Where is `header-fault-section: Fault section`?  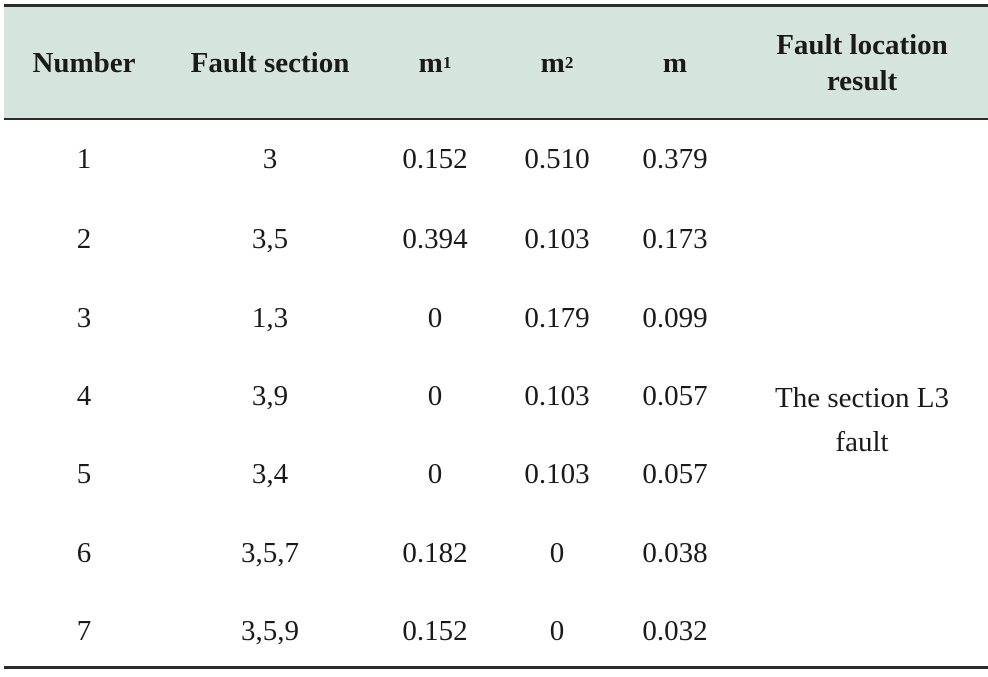 header-fault-section: Fault section is located at coordinates (270, 62).